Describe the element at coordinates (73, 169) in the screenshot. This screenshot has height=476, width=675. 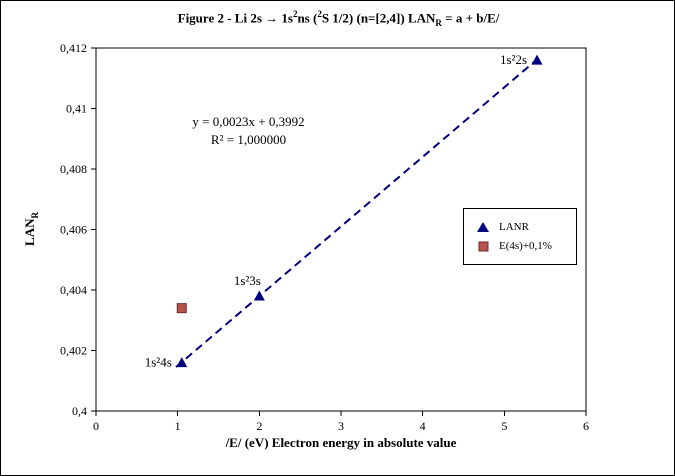
I see `svg-text: 0,408` at that location.